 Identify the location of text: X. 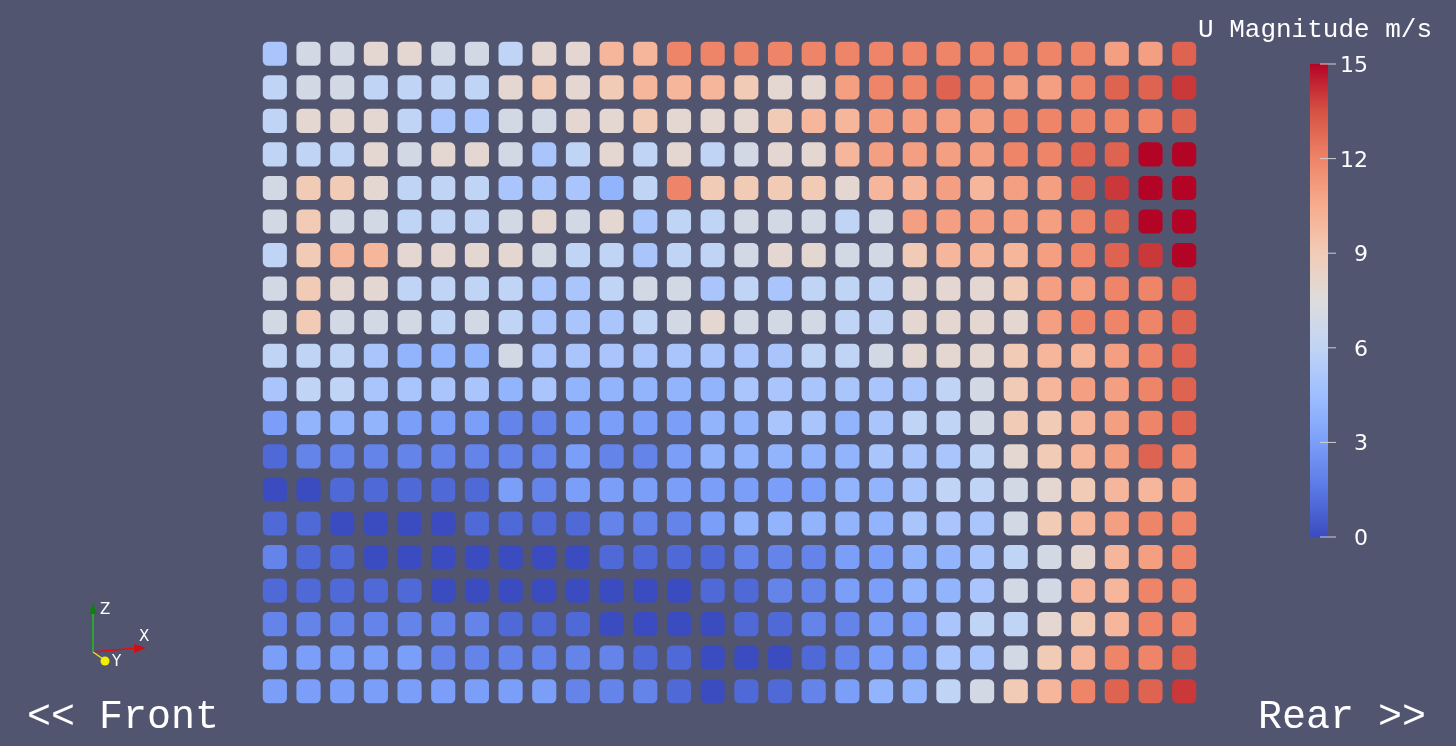
(144, 636).